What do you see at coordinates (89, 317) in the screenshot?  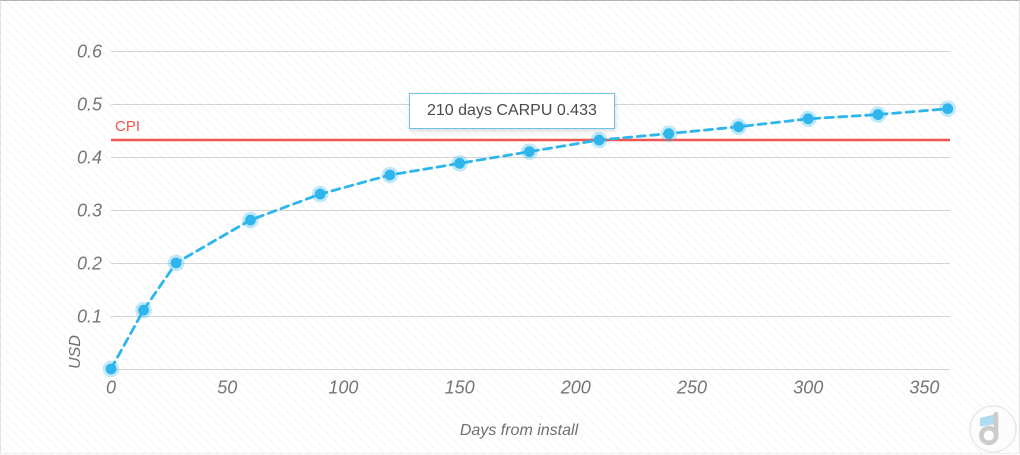 I see `y-tick-label: 0.1` at bounding box center [89, 317].